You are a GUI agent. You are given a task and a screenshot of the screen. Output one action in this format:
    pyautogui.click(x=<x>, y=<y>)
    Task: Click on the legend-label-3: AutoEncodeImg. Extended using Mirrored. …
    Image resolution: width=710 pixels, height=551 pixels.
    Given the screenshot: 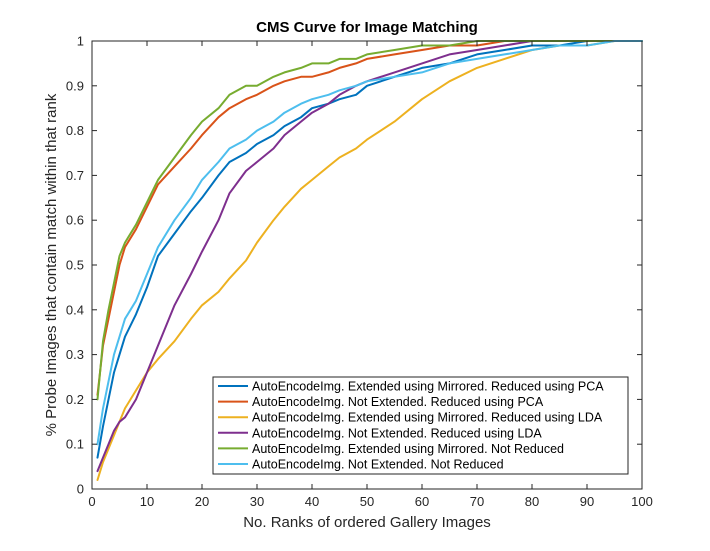 What is the action you would take?
    pyautogui.click(x=427, y=418)
    